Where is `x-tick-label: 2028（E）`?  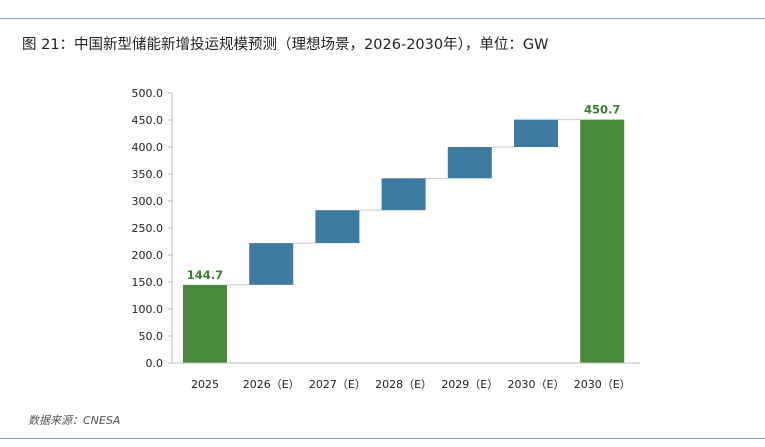
x-tick-label: 2028（E） is located at coordinates (403, 384).